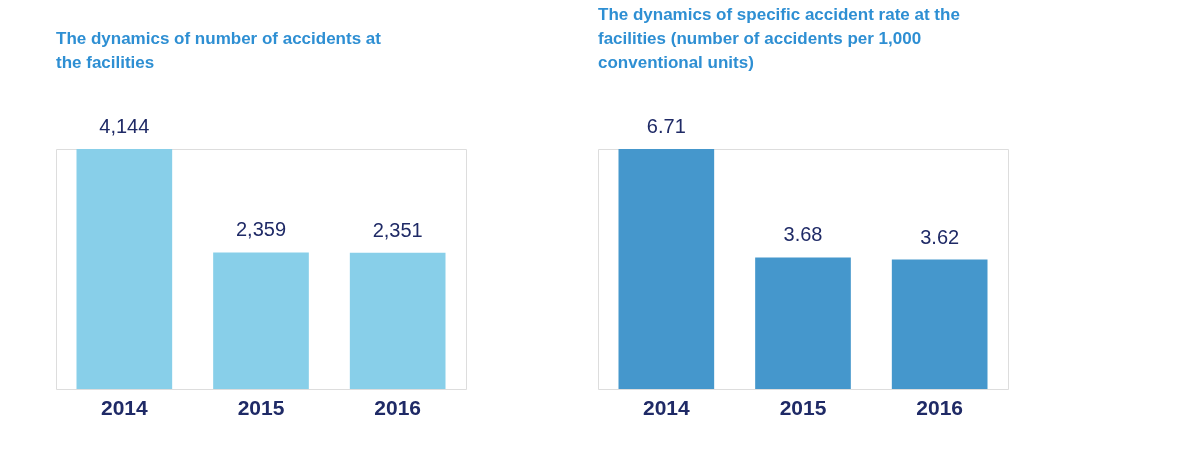  I want to click on chart-title: The dynamics of number of accidents at the facilities, so click(219, 50).